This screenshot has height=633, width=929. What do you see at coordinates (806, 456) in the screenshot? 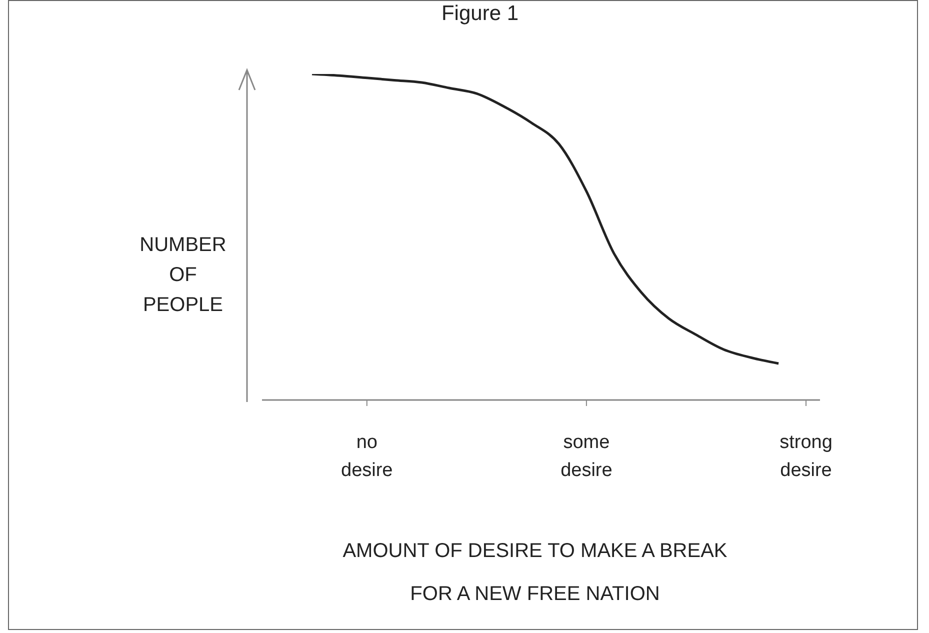
I see `x-tick-label: strong desire` at bounding box center [806, 456].